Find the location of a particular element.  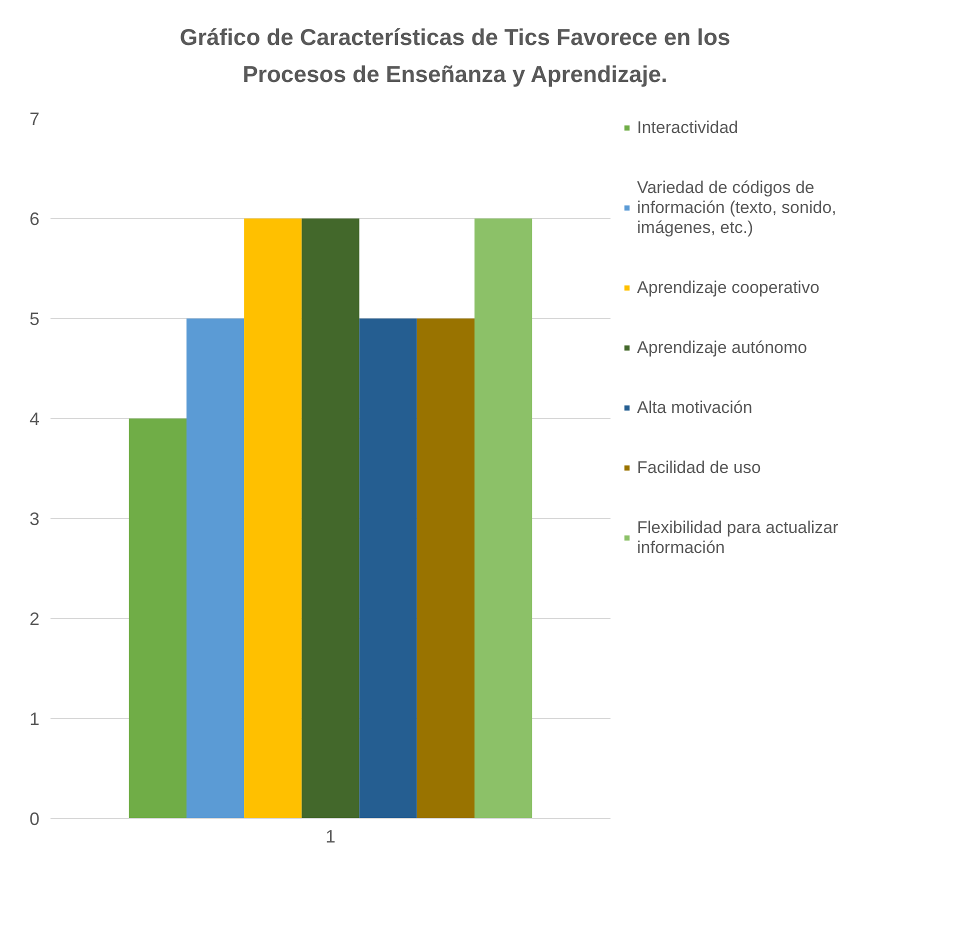

y-tick-label: 6 is located at coordinates (34, 218).